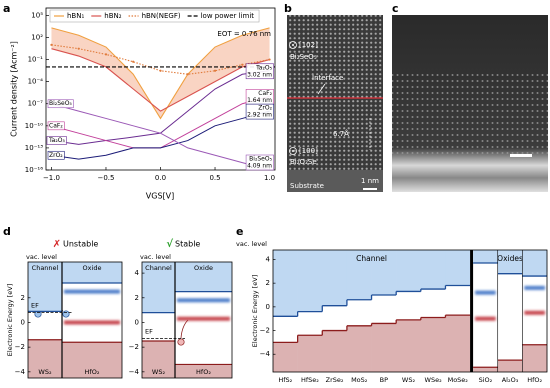 The image size is (550, 388). I want to click on scale-bar, so click(370, 189).